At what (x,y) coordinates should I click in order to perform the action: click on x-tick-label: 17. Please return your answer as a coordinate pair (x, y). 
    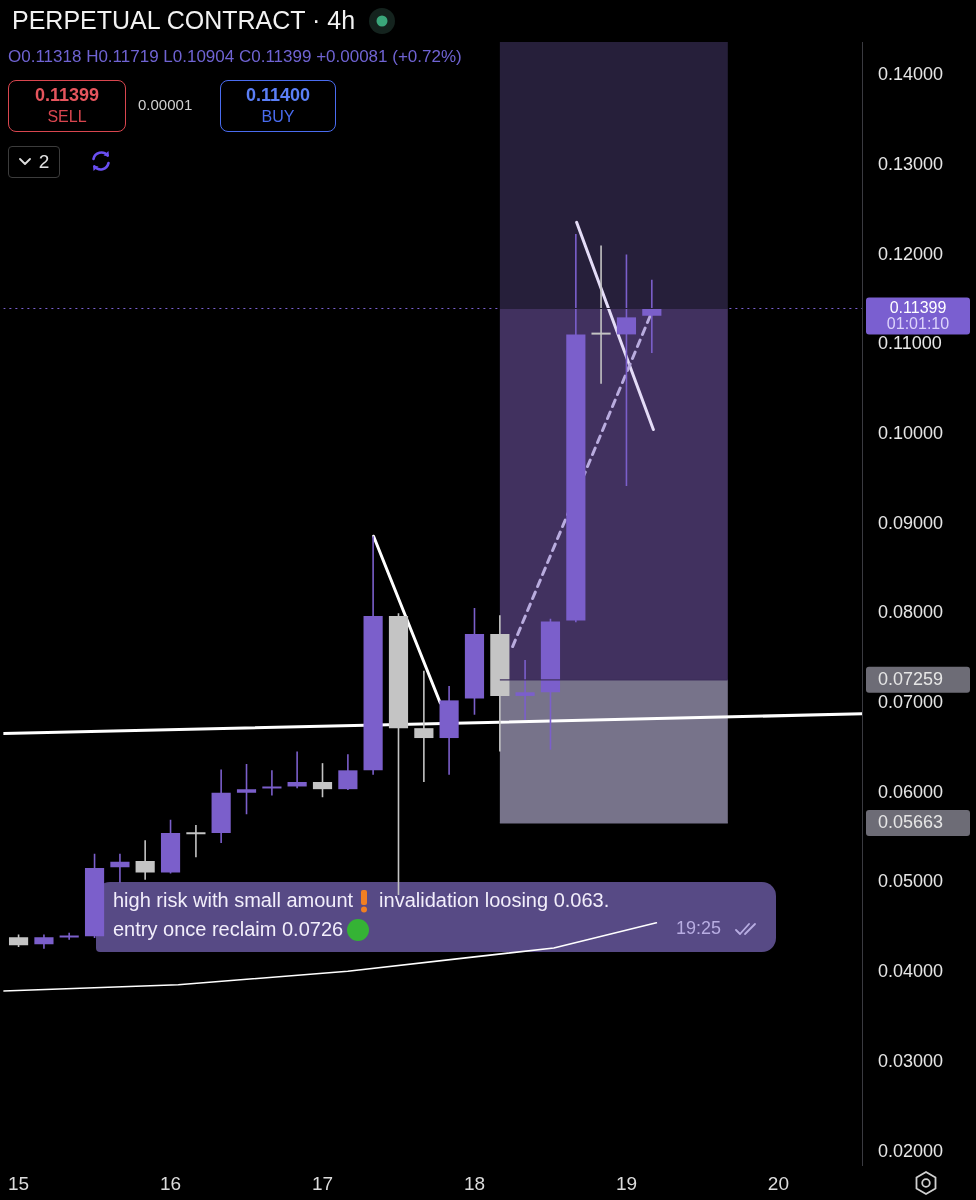
    Looking at the image, I should click on (322, 1183).